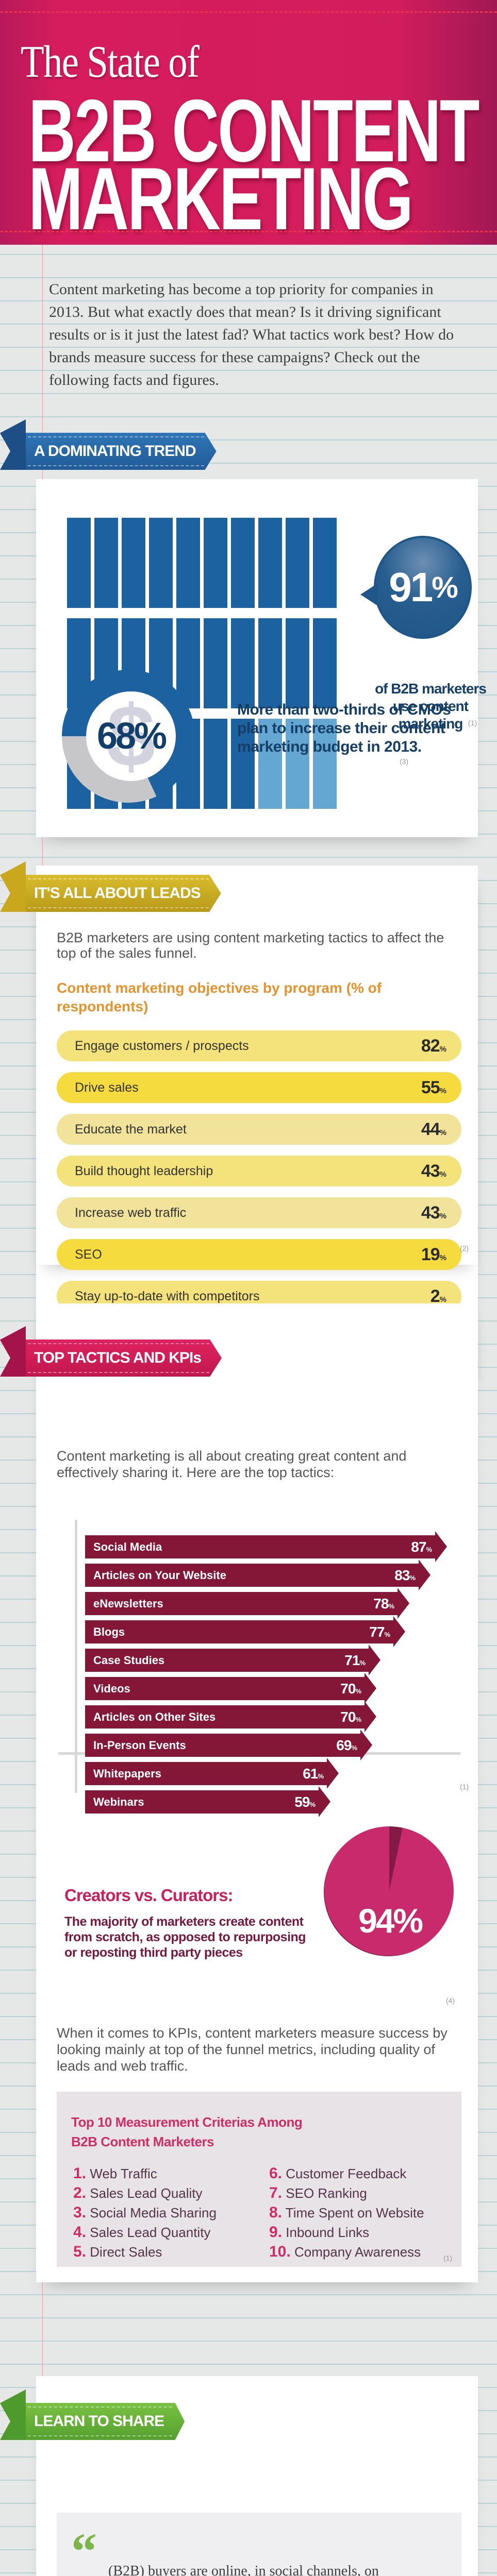 Image resolution: width=497 pixels, height=2576 pixels. What do you see at coordinates (318, 2192) in the screenshot?
I see `kpi-item: 7. SEO Ranking` at bounding box center [318, 2192].